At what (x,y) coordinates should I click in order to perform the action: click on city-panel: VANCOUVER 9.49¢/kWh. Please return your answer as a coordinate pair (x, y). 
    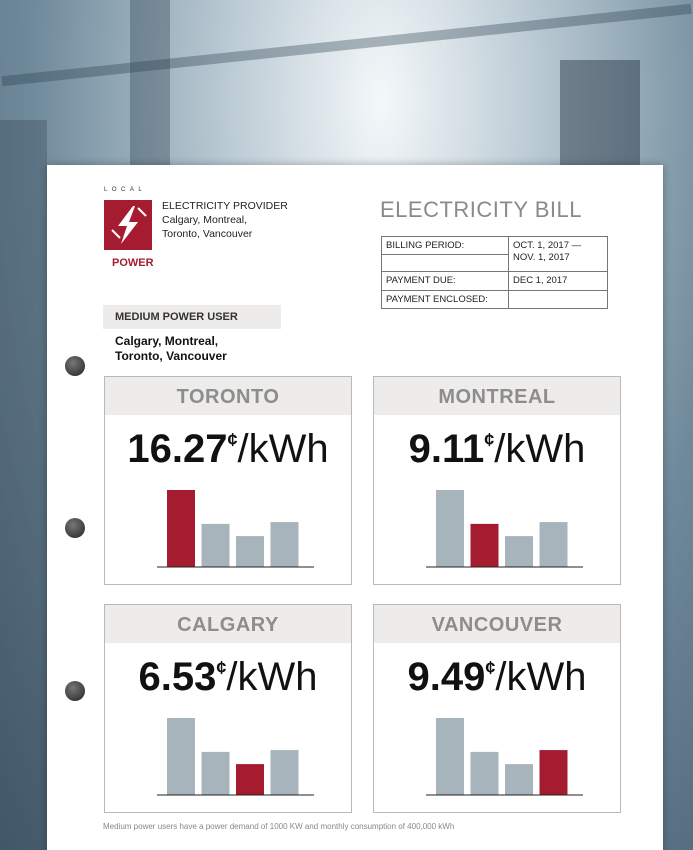
    Looking at the image, I should click on (497, 708).